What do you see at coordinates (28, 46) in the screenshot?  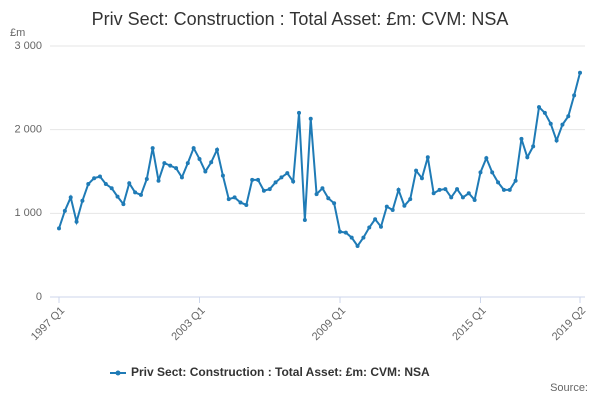 I see `y-tick-label: 3 000` at bounding box center [28, 46].